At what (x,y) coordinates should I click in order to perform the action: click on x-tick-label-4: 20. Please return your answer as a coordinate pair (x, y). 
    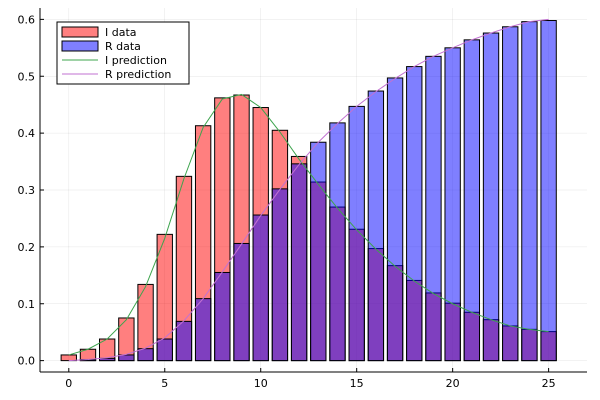
    Looking at the image, I should click on (453, 383).